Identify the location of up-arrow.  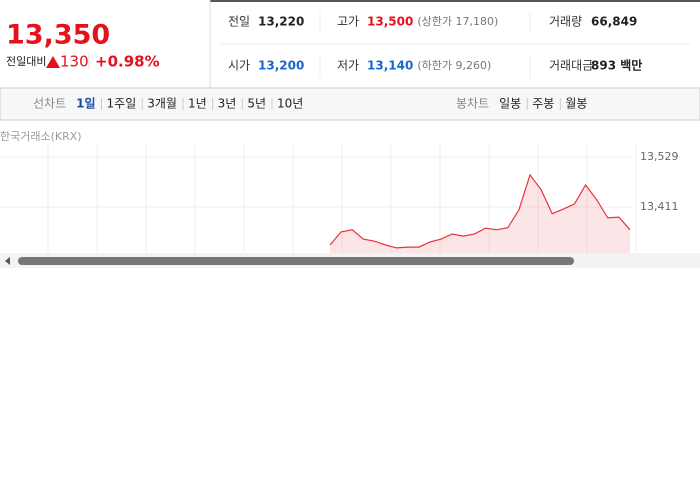
(53, 62).